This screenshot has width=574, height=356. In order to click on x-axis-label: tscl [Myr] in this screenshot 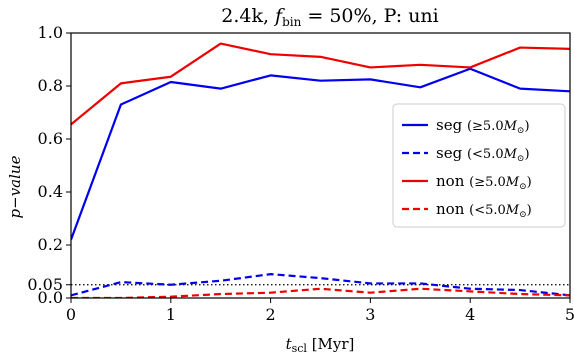, I will do `click(320, 345)`.